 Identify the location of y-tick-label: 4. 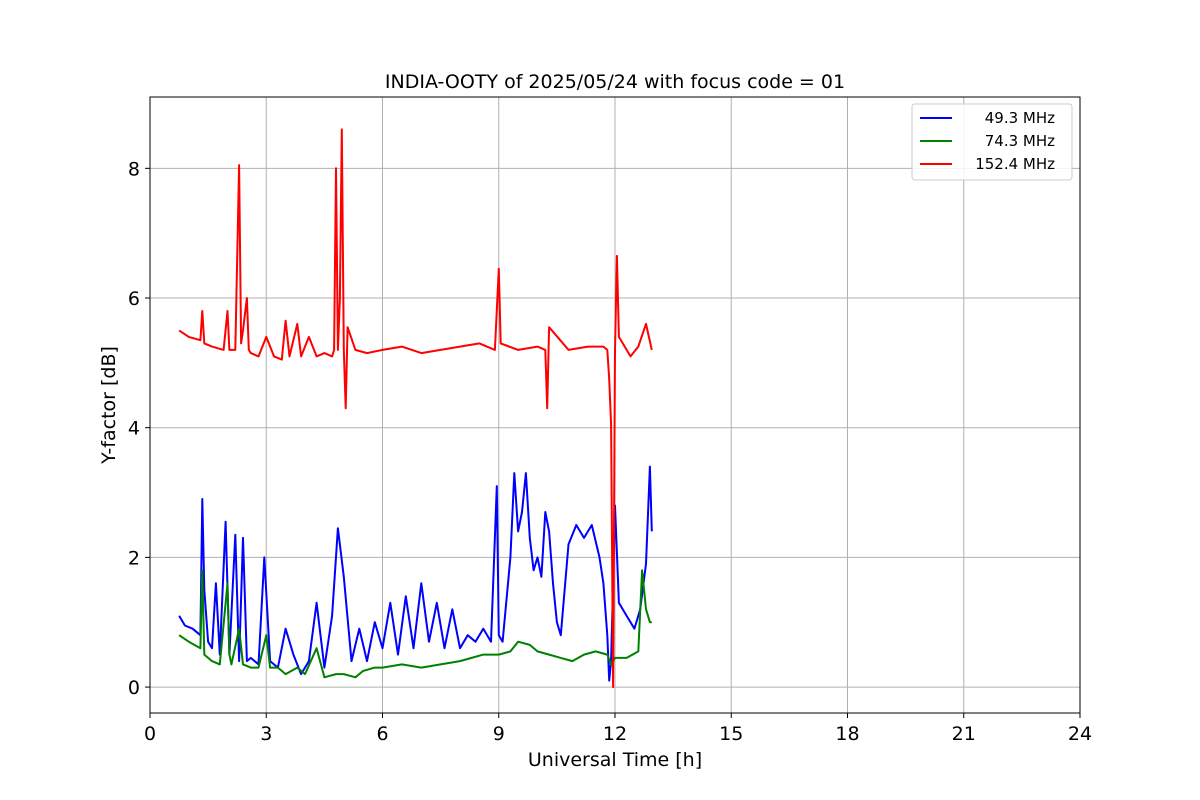
(134, 429).